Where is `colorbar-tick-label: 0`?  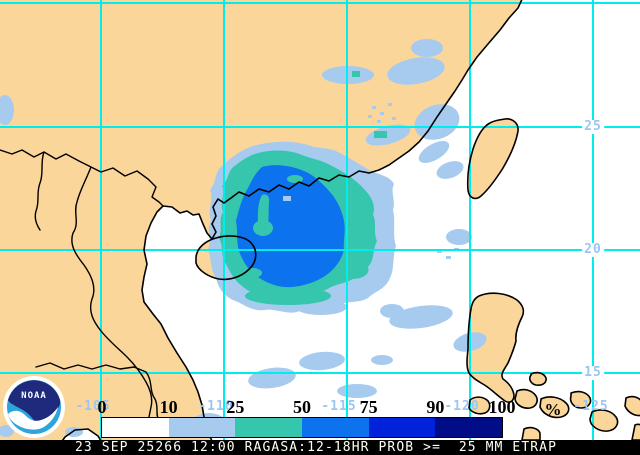
colorbar-tick-label: 0 is located at coordinates (102, 407).